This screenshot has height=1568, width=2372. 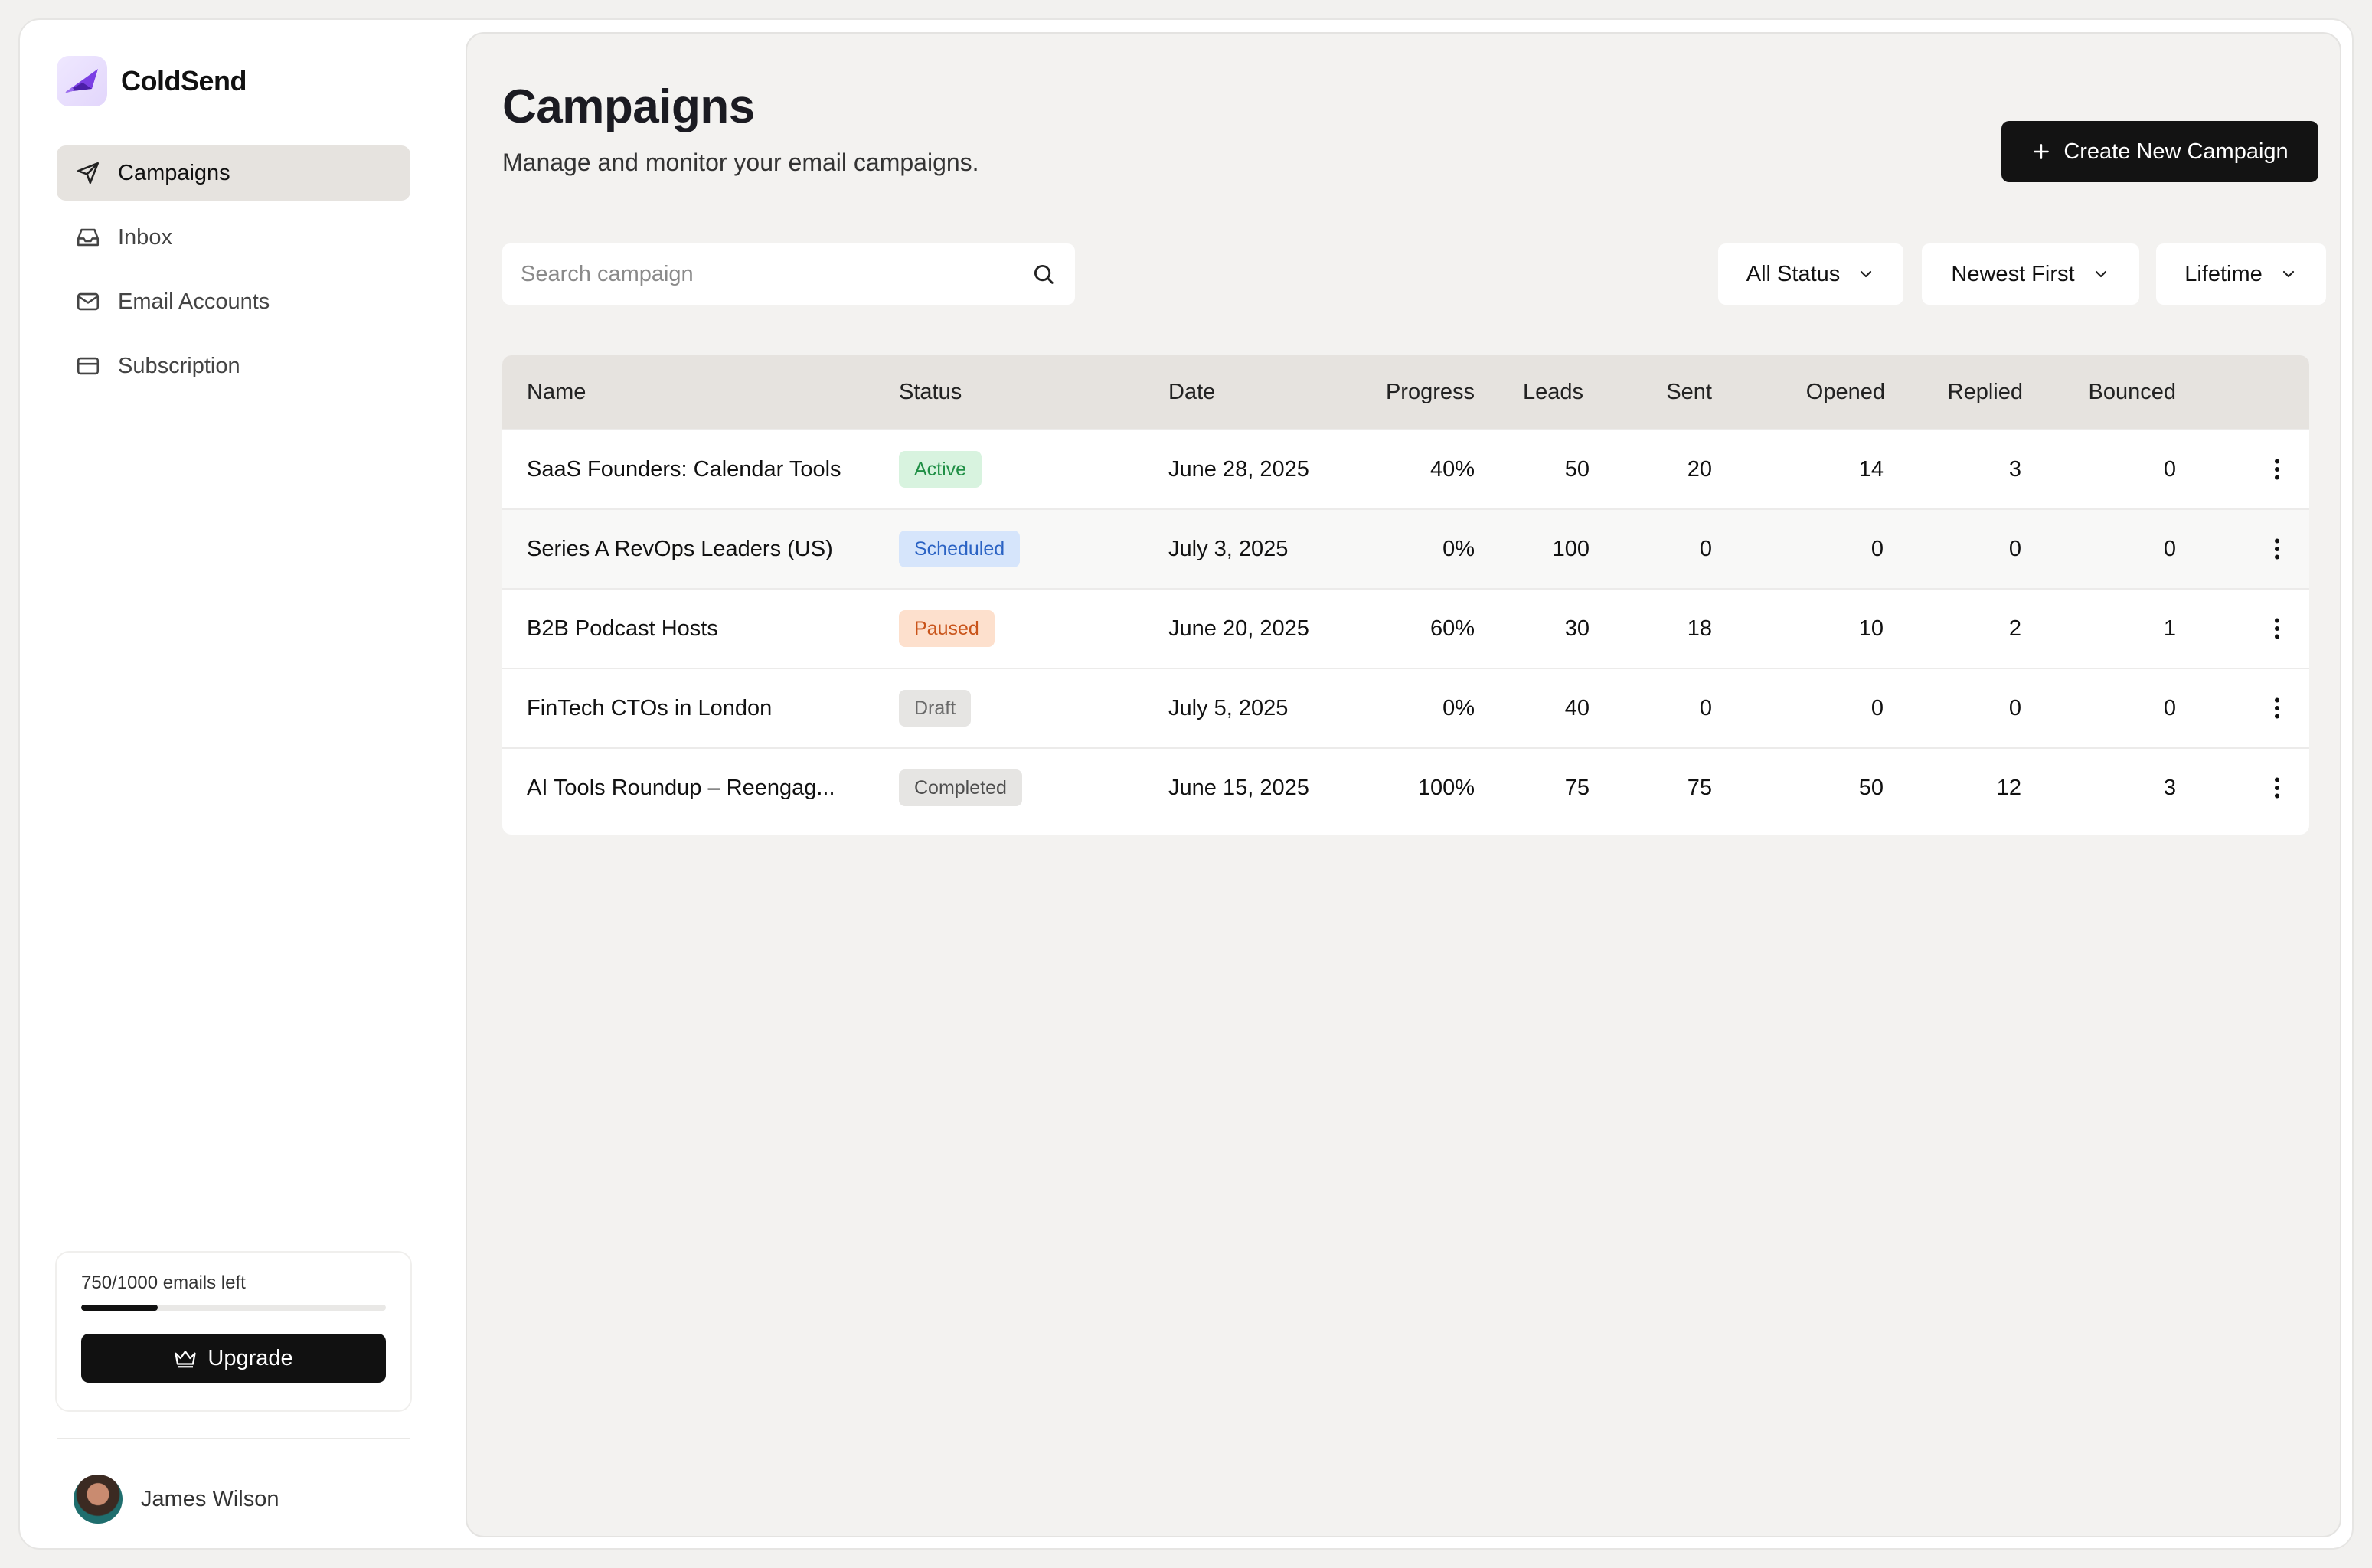 I want to click on campaign-name: Series A RevOps Leaders (US), so click(x=680, y=548).